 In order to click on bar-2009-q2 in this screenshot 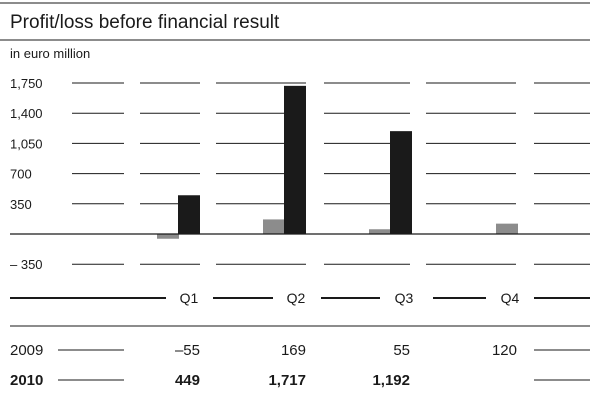, I will do `click(274, 226)`.